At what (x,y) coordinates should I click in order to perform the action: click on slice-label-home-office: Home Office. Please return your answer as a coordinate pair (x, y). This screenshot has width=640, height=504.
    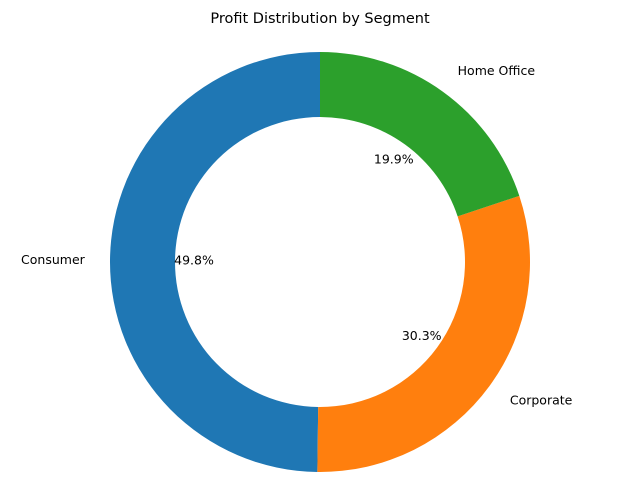
    Looking at the image, I should click on (497, 70).